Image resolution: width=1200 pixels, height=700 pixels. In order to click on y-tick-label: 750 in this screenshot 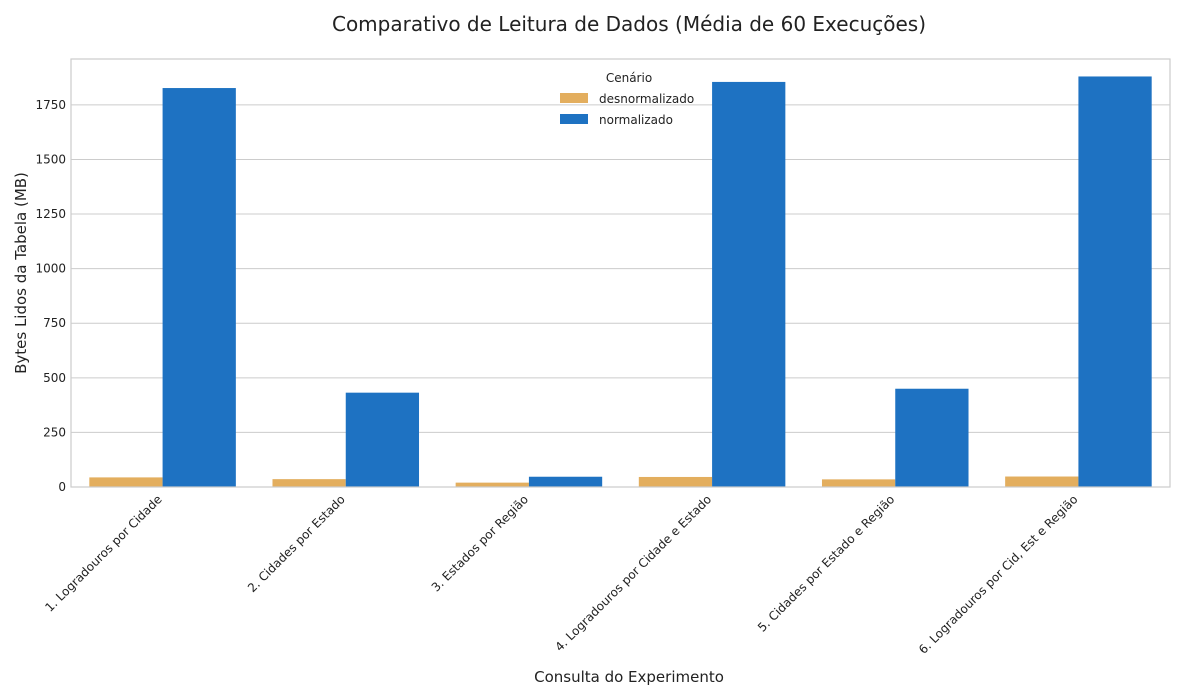, I will do `click(54, 323)`.